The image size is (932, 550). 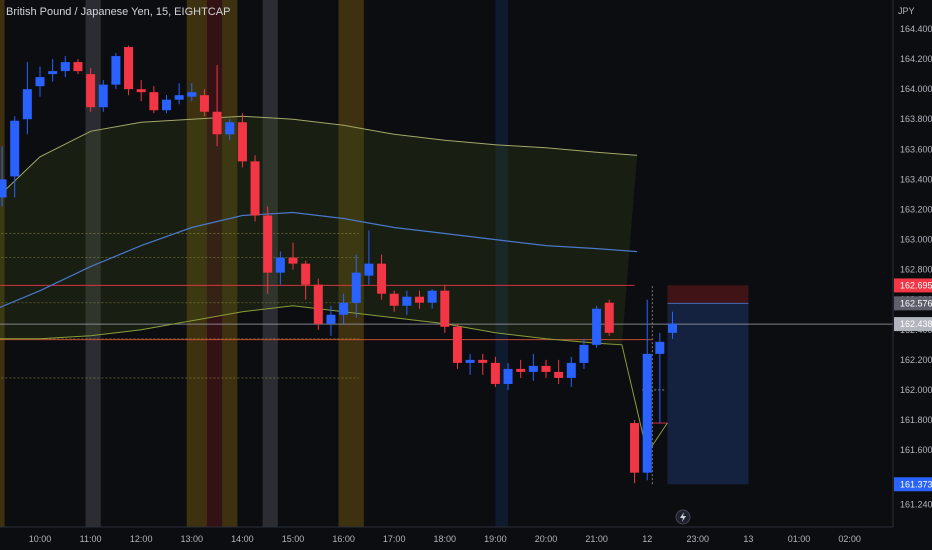 I want to click on time-tick-label: 12, so click(x=647, y=539).